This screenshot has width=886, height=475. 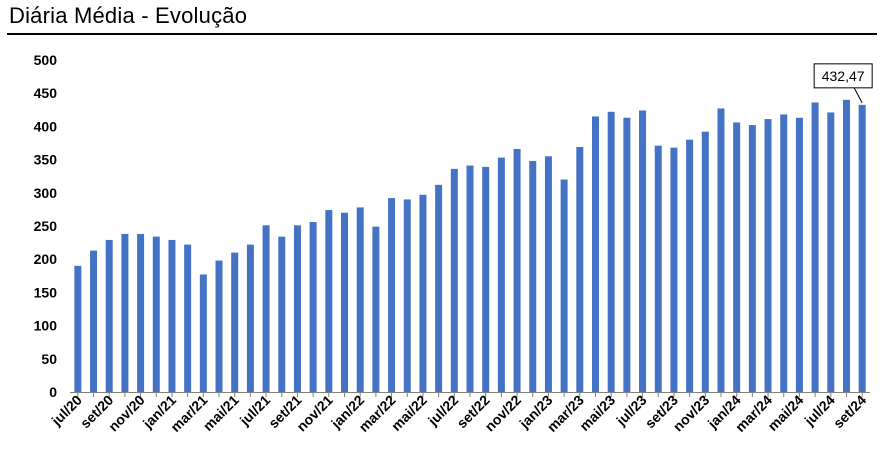 What do you see at coordinates (126, 413) in the screenshot?
I see `x-tick-label: nov/20` at bounding box center [126, 413].